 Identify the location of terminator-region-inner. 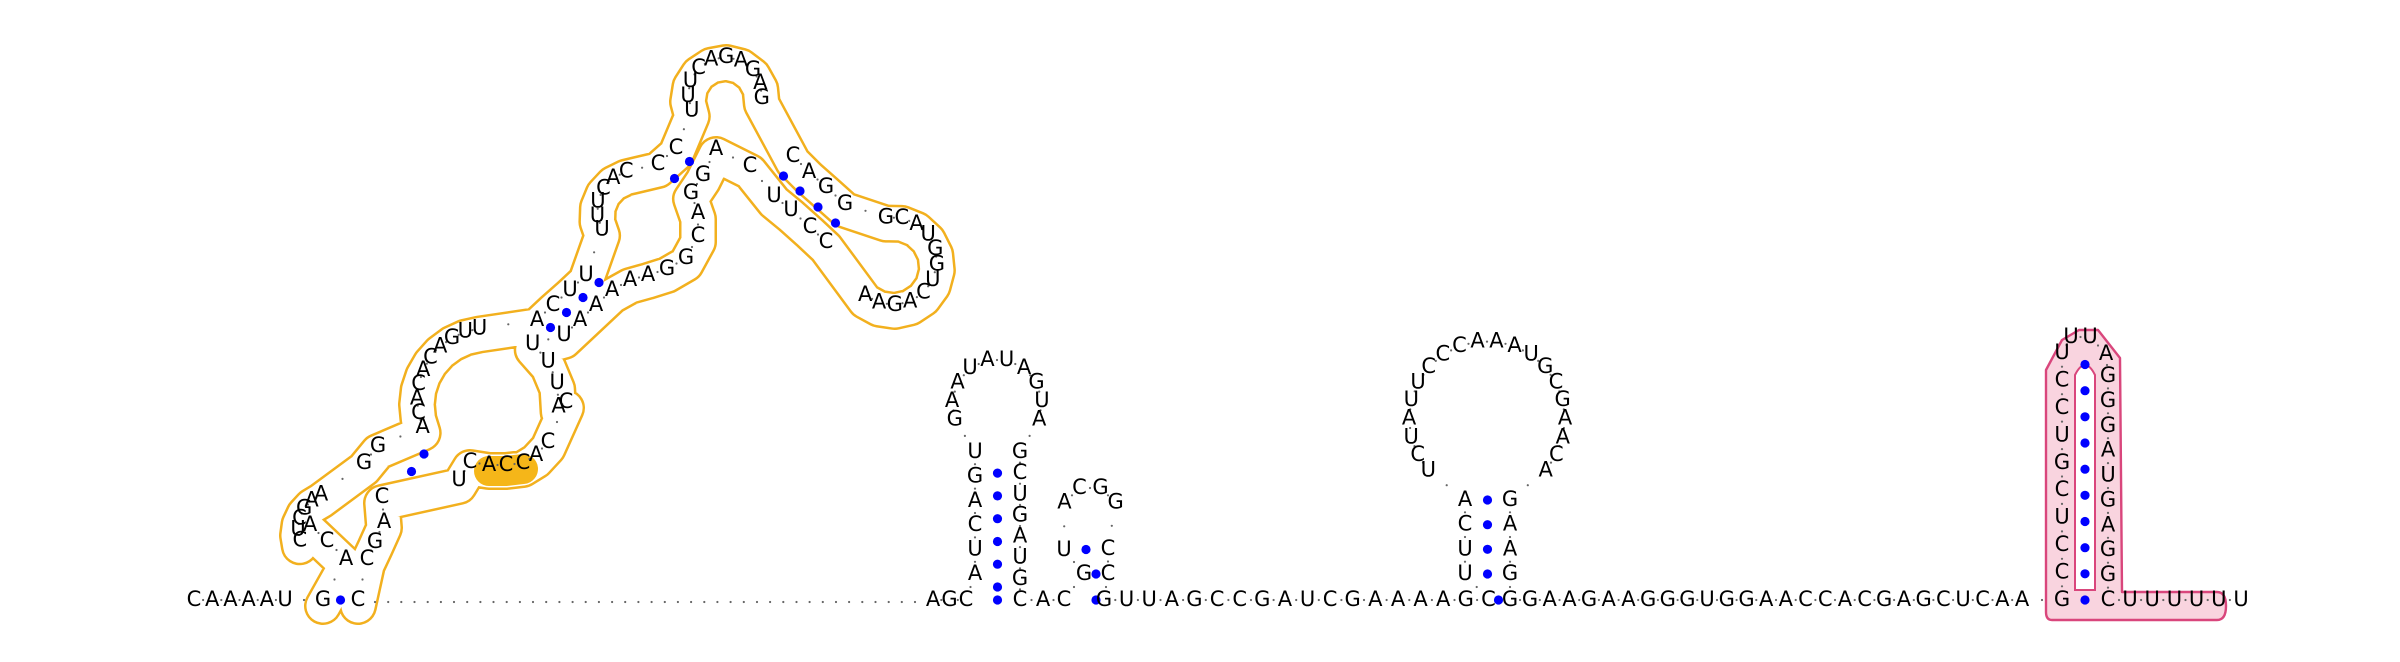
(2085, 477).